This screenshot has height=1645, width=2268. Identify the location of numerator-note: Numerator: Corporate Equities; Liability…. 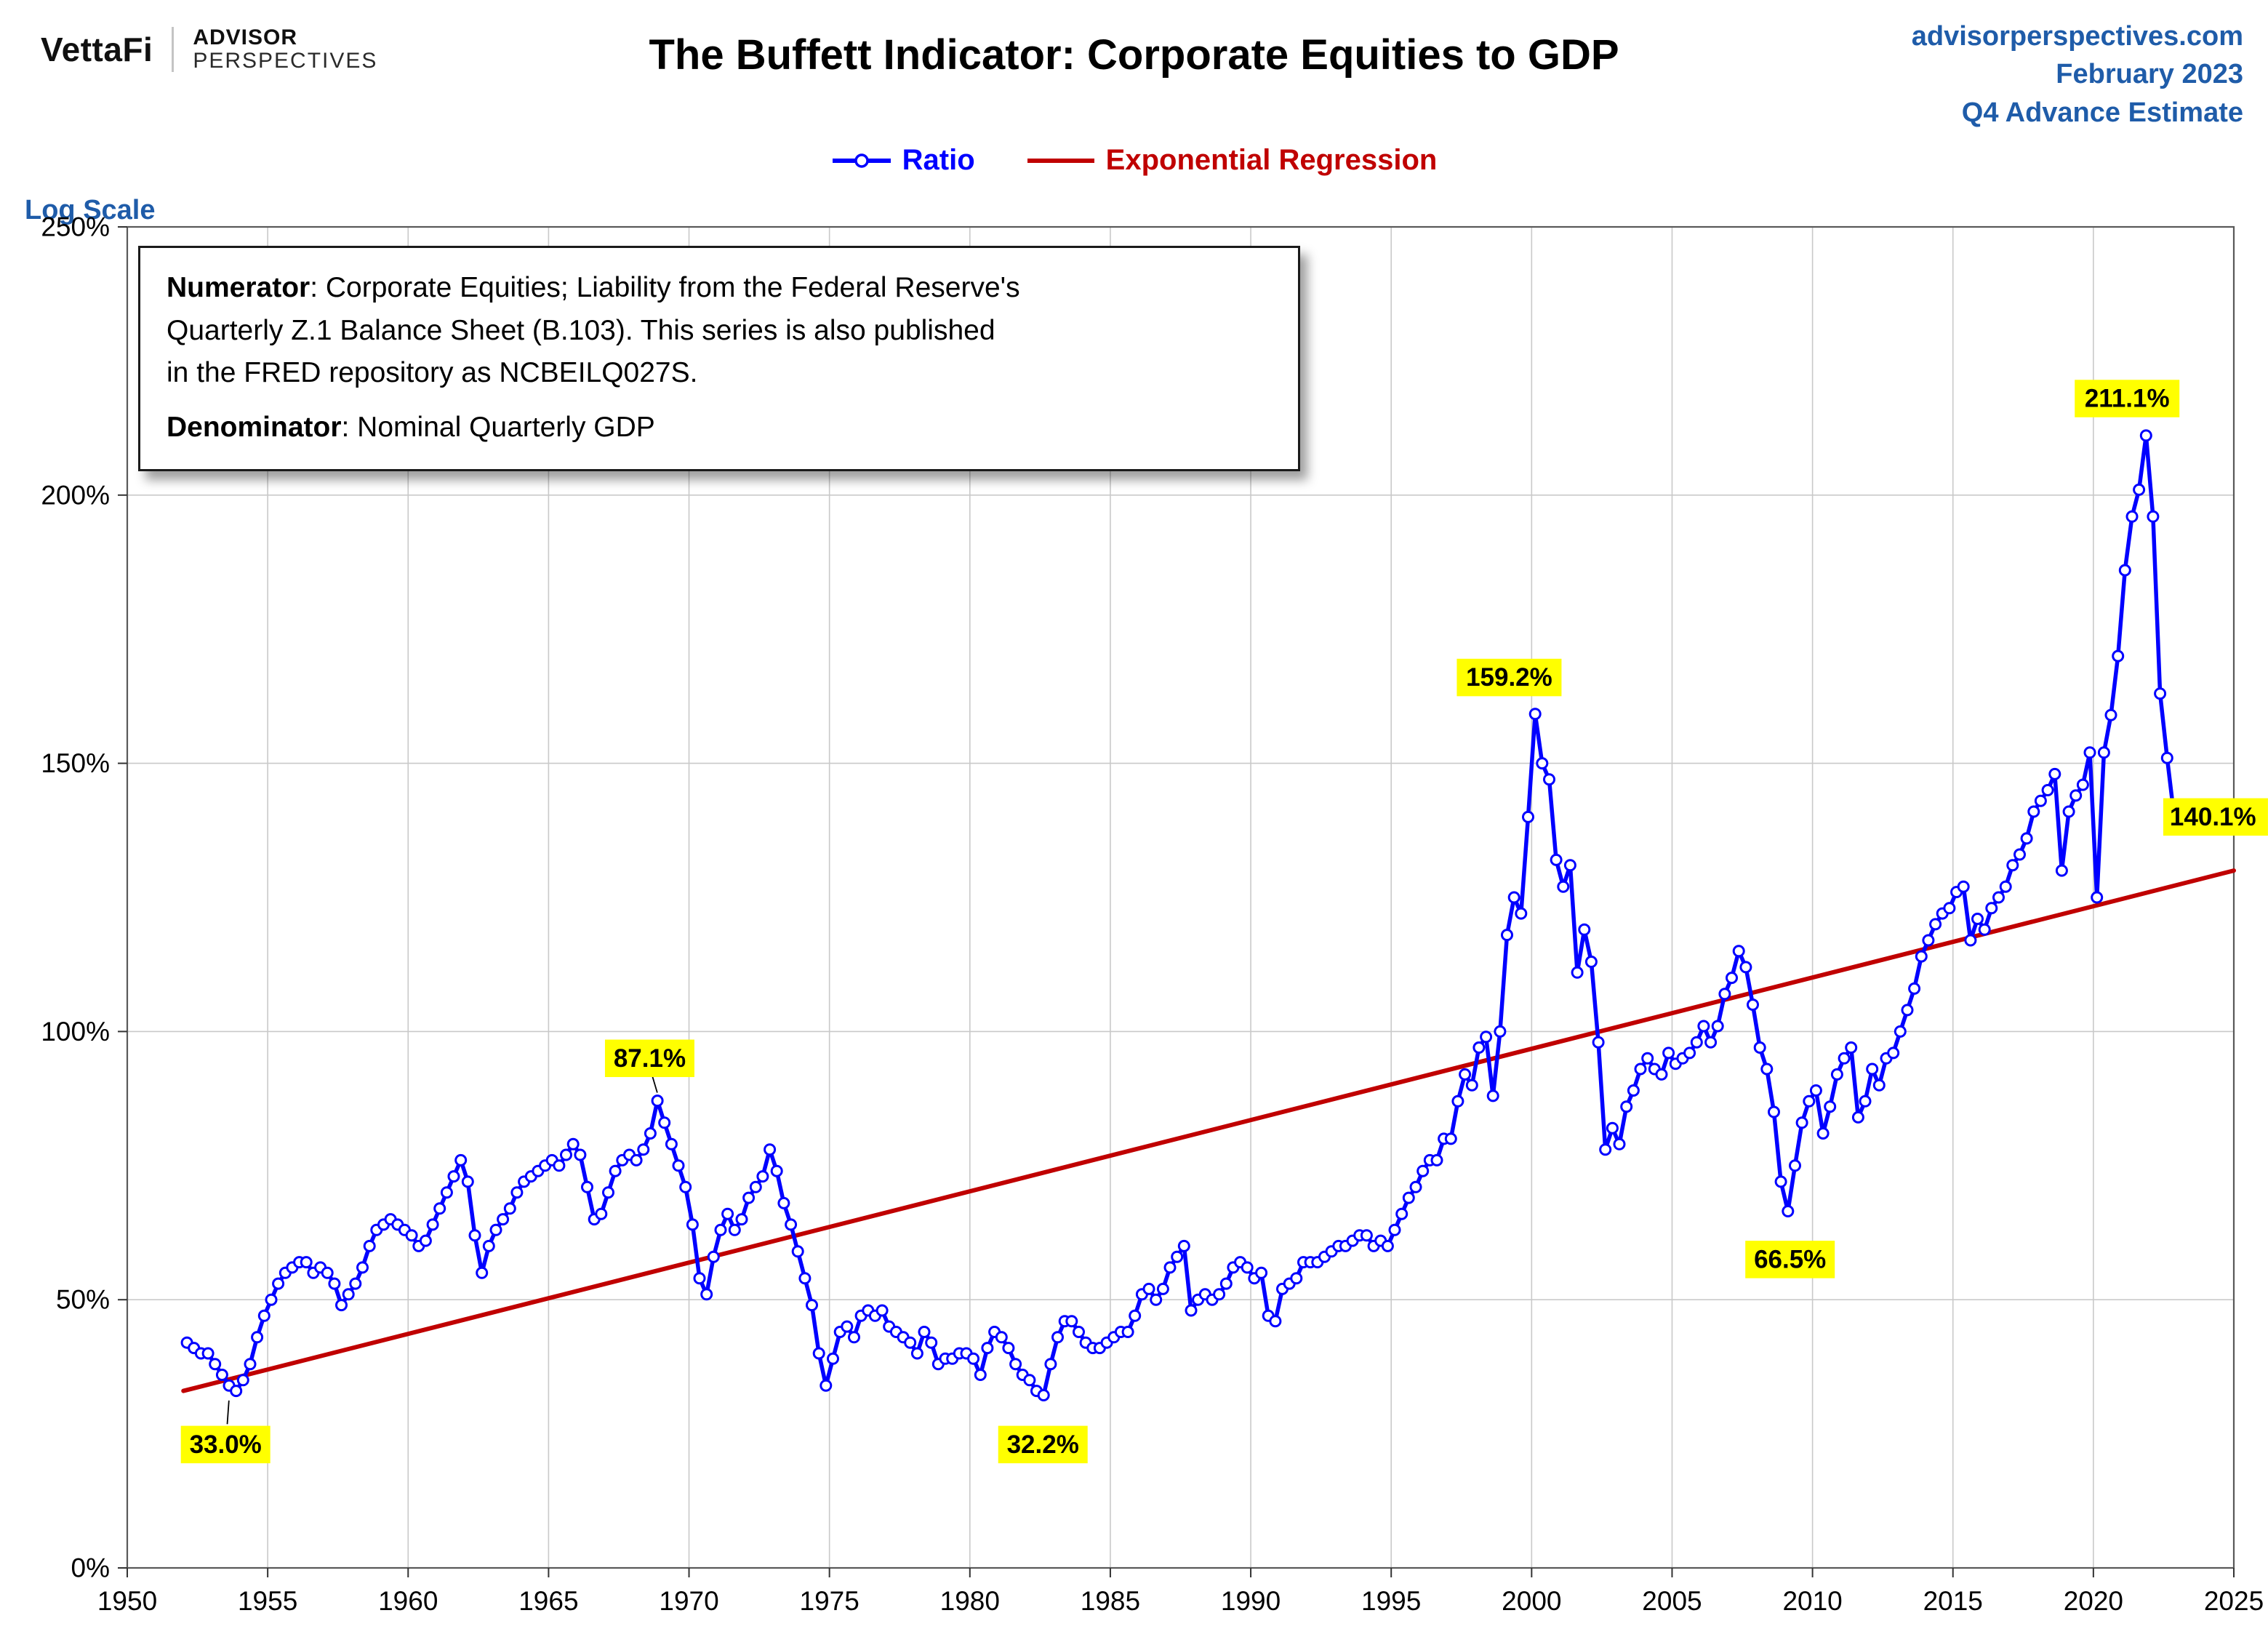
(593, 287).